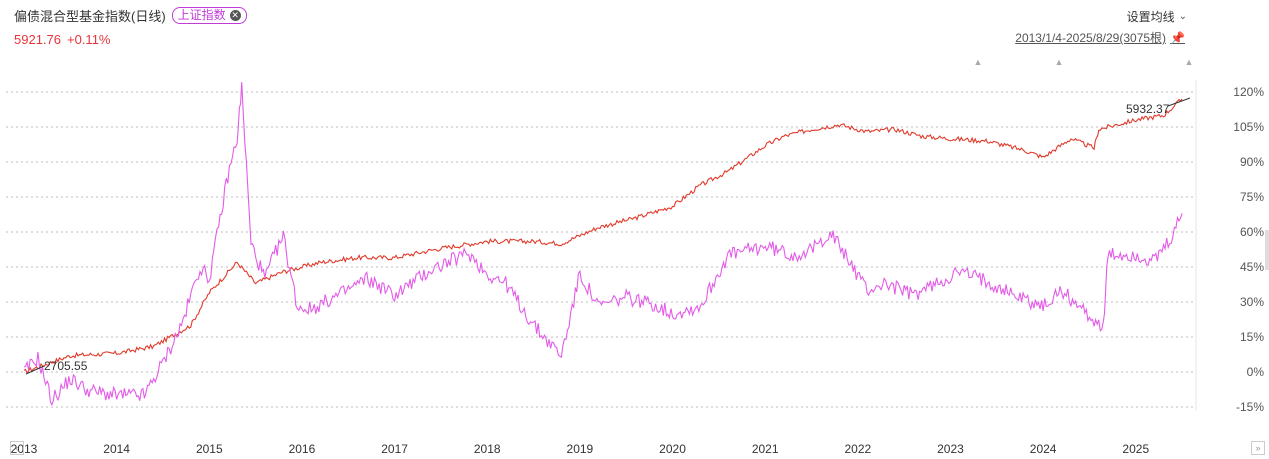  What do you see at coordinates (1248, 127) in the screenshot?
I see `y-tick-label: 105%` at bounding box center [1248, 127].